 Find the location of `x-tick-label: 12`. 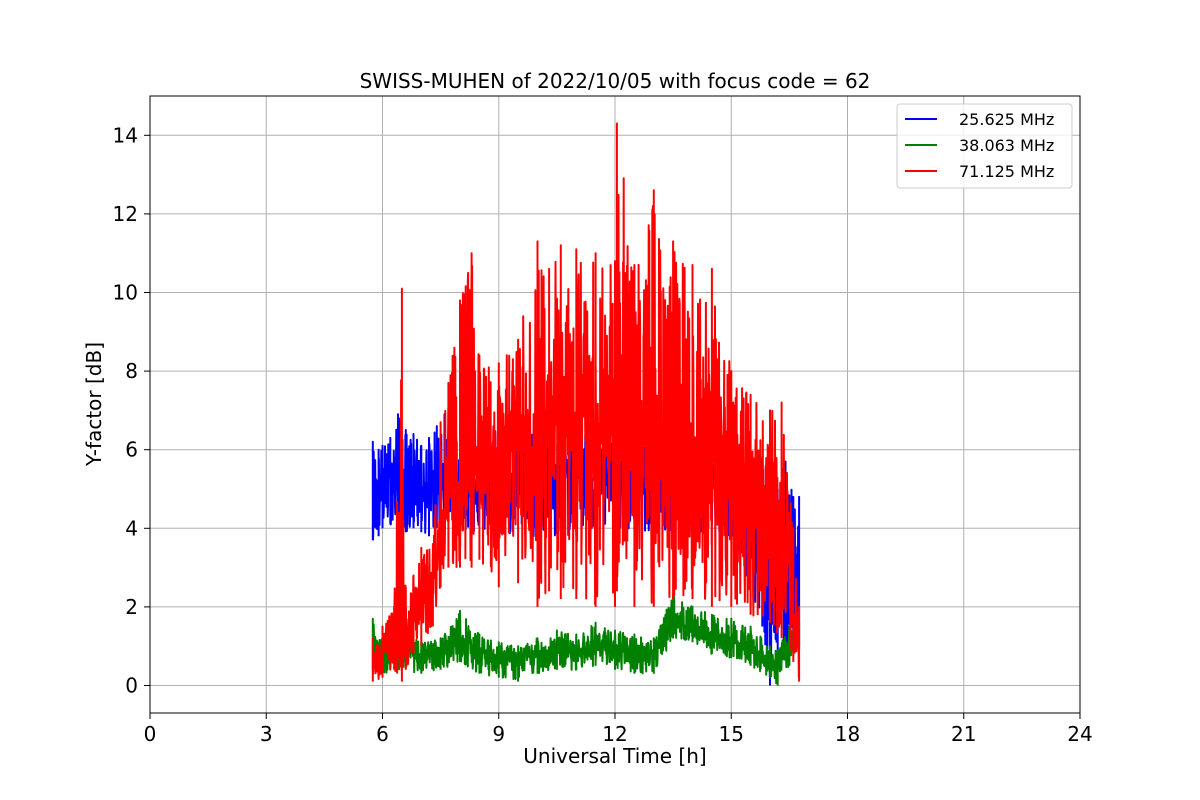

x-tick-label: 12 is located at coordinates (614, 734).